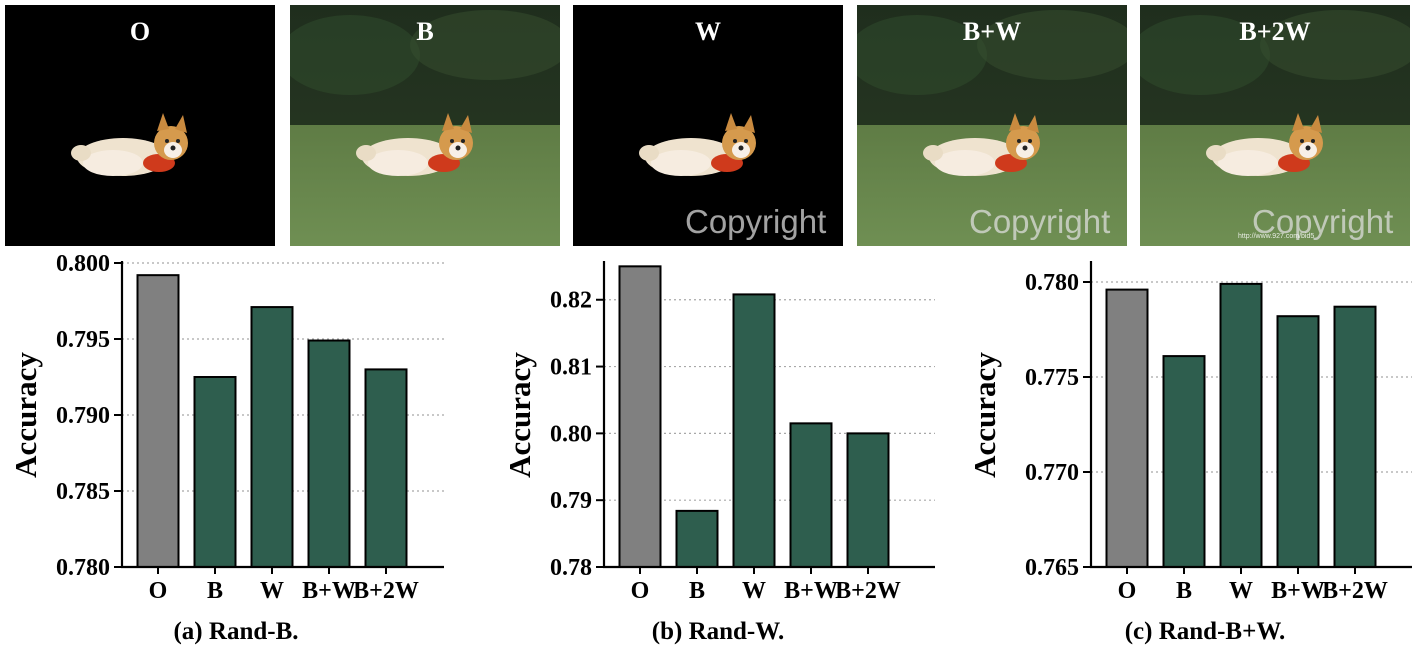  Describe the element at coordinates (571, 501) in the screenshot. I see `y-tick-label: 0.79` at that location.